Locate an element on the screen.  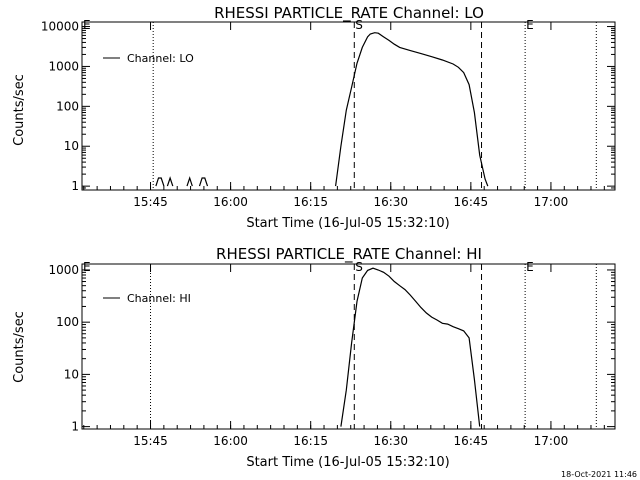
y-axis-label-lo: Counts/sec is located at coordinates (19, 110).